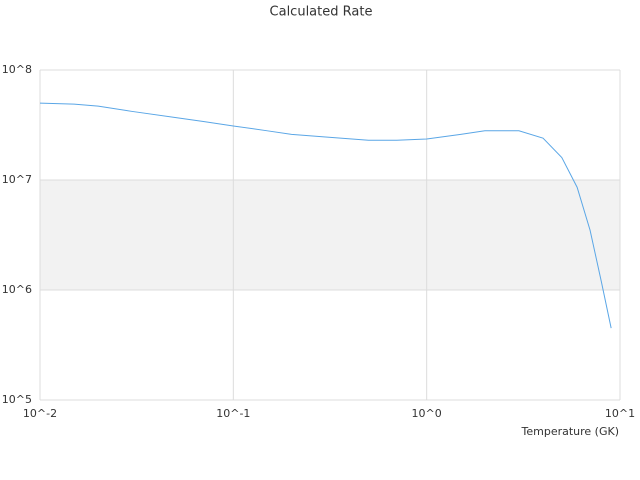 Image resolution: width=640 pixels, height=480 pixels. I want to click on x-tick-label: 10^-1, so click(233, 413).